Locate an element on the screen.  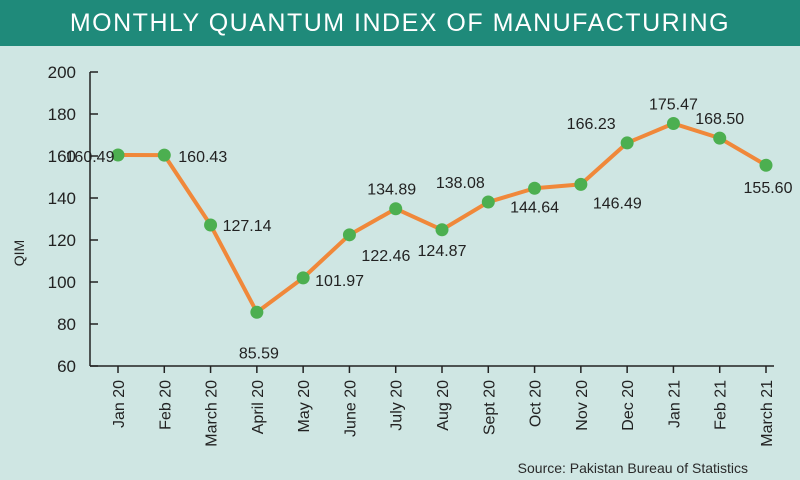
data-label: 144.64 is located at coordinates (534, 207).